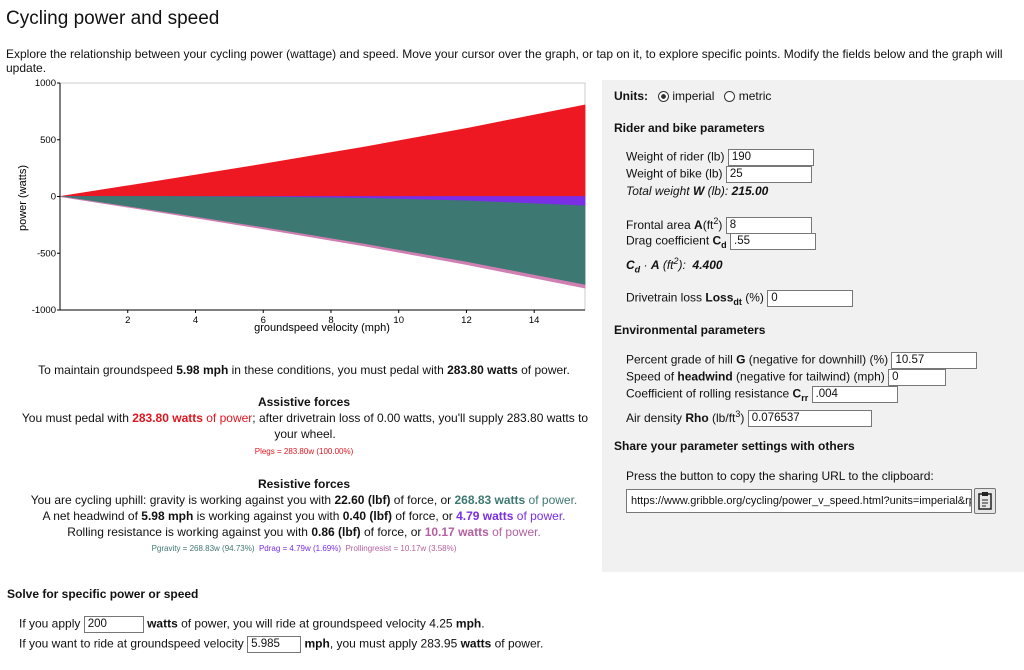  What do you see at coordinates (707, 265) in the screenshot?
I see `value: 4.400` at bounding box center [707, 265].